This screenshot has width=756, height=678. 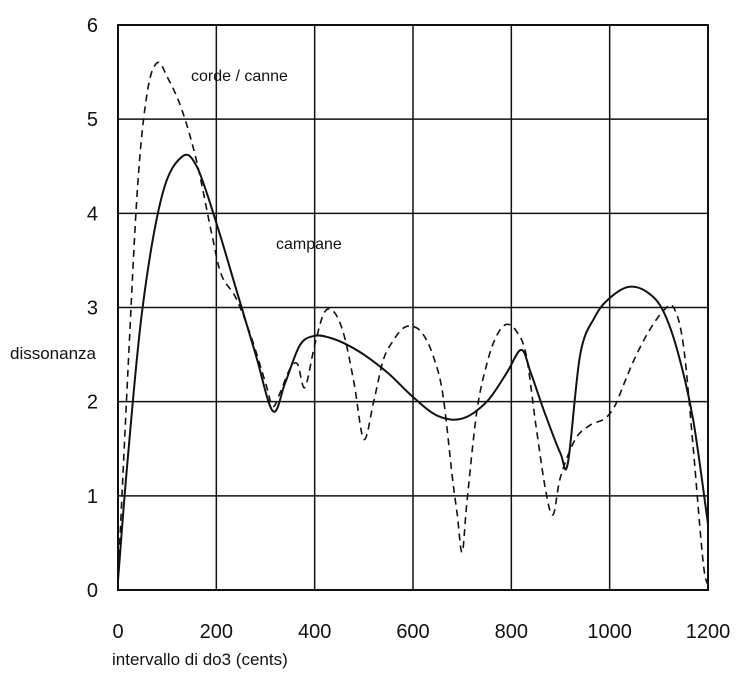 What do you see at coordinates (200, 659) in the screenshot?
I see `x-axis-label: intervallo di do3 (cents)` at bounding box center [200, 659].